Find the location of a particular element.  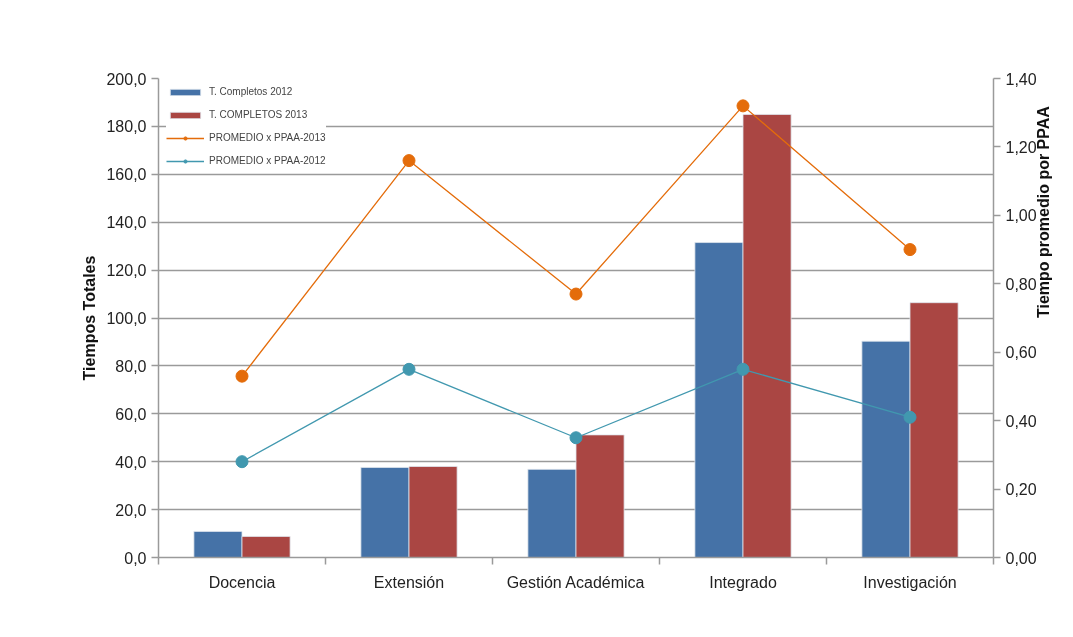

y2-tick-label: 1,20 is located at coordinates (1021, 147).